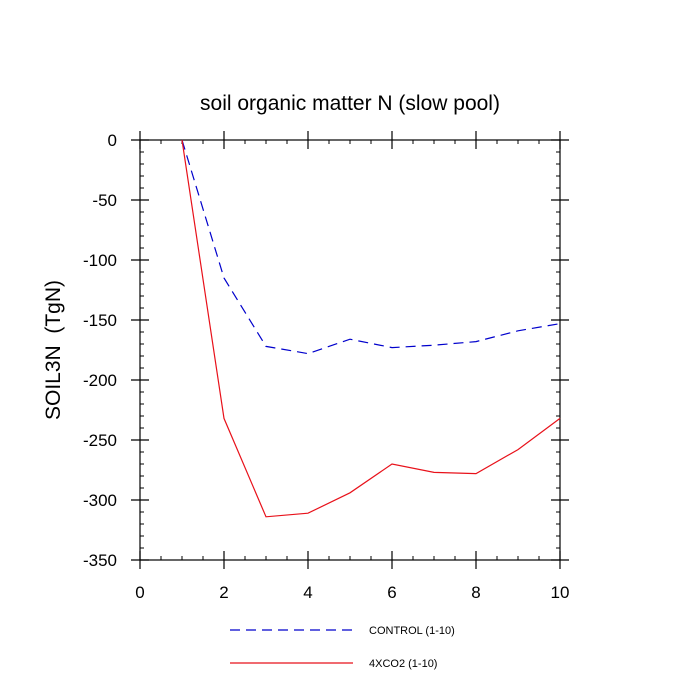 This screenshot has width=700, height=700. Describe the element at coordinates (53, 350) in the screenshot. I see `y-axis-label: SOIL3N (TgN)` at that location.